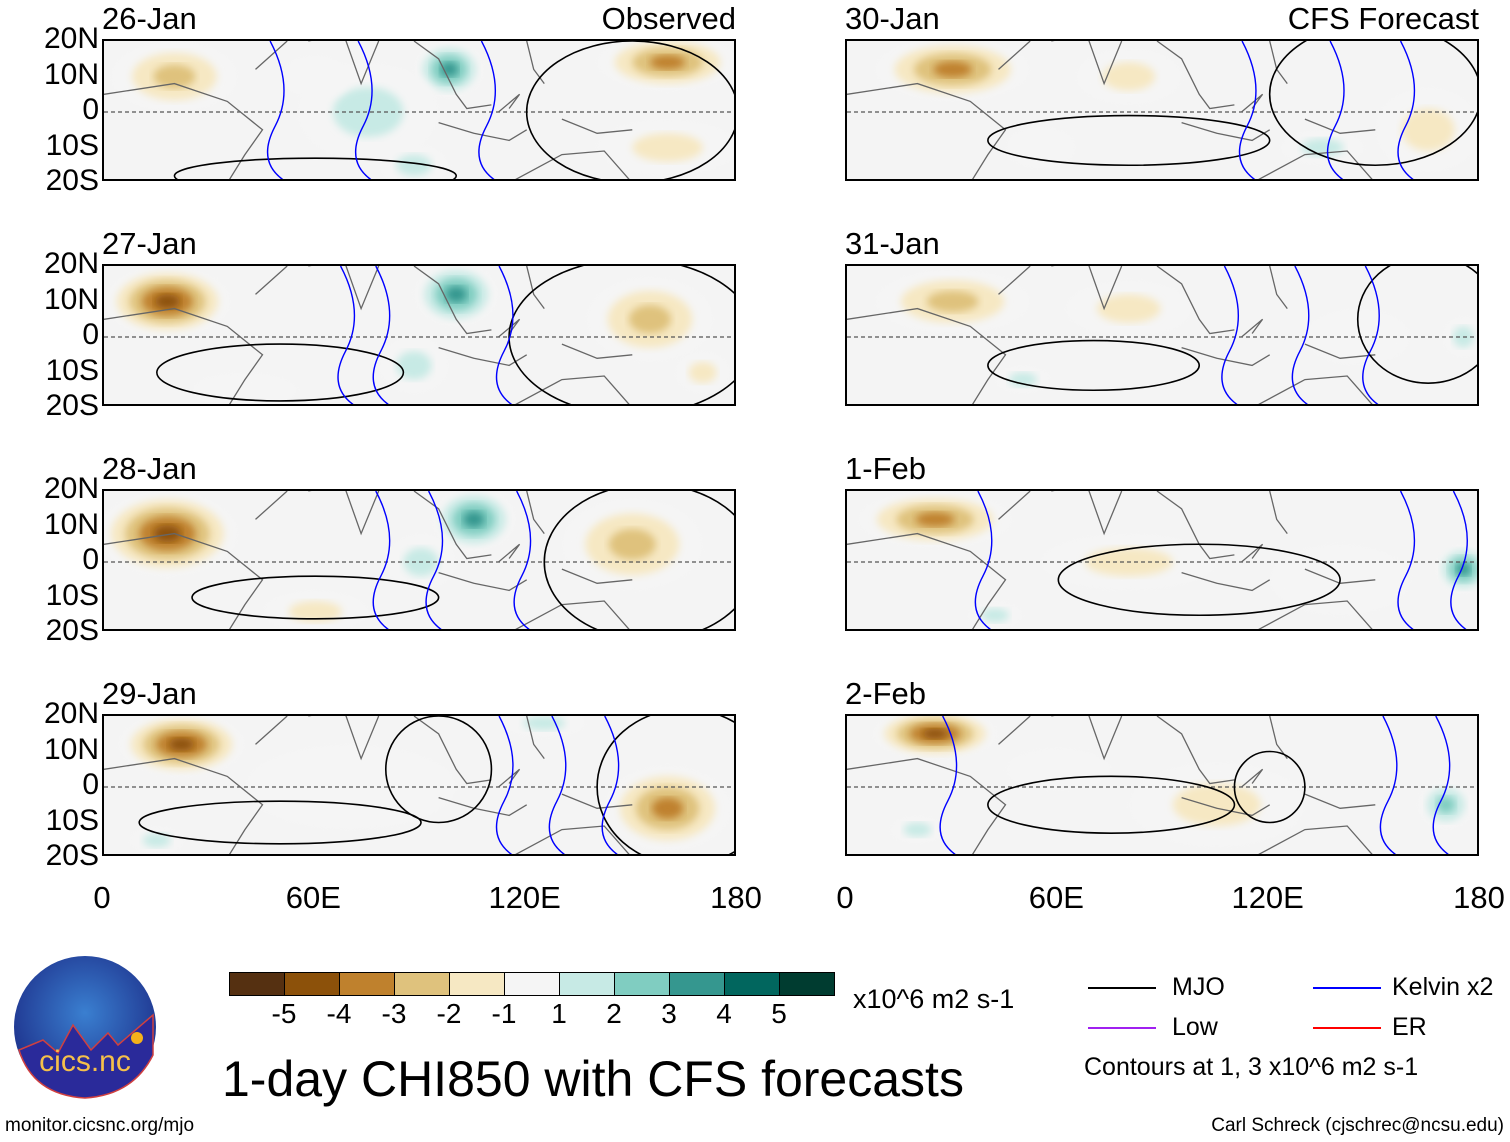  Describe the element at coordinates (1357, 1125) in the screenshot. I see `footer-credit: Carl Schreck (cjschrec@ncsu.edu)` at that location.